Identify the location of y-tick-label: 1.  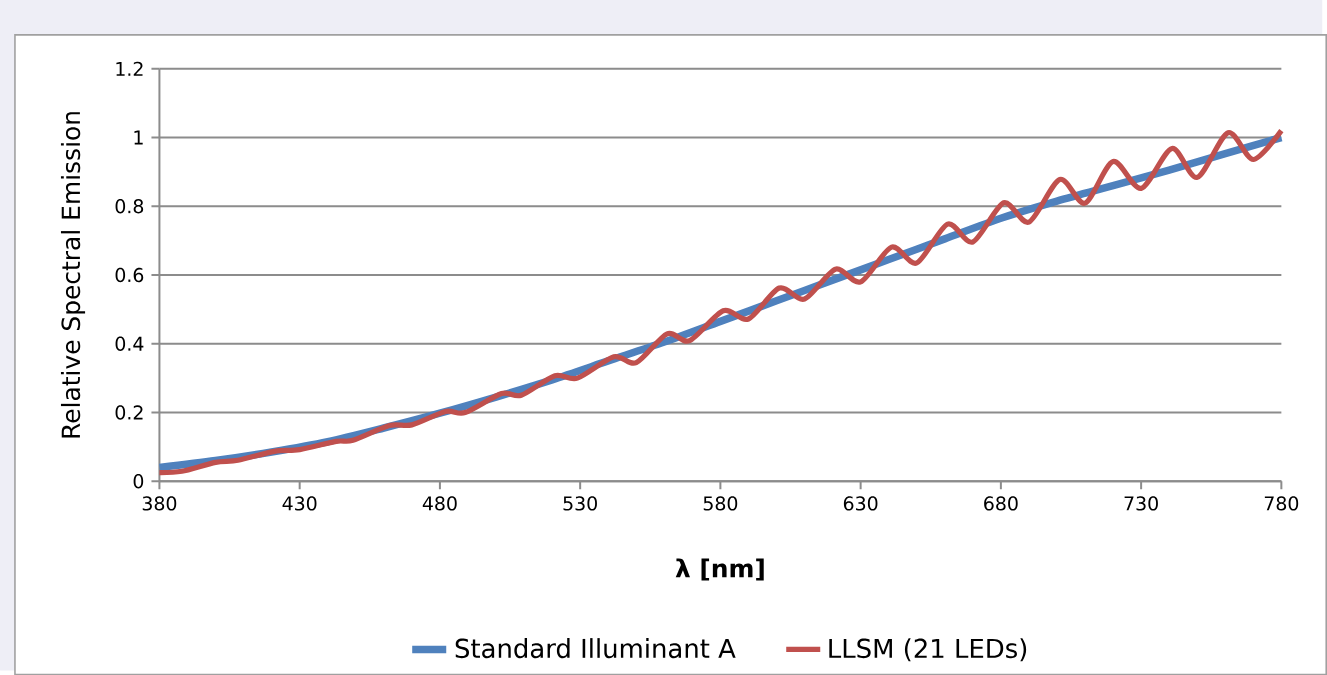
(138, 137).